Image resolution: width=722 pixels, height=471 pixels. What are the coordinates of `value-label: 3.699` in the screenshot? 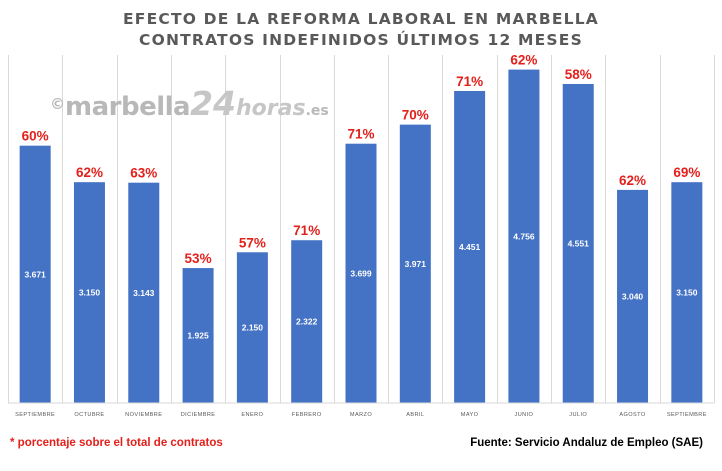 It's located at (361, 273).